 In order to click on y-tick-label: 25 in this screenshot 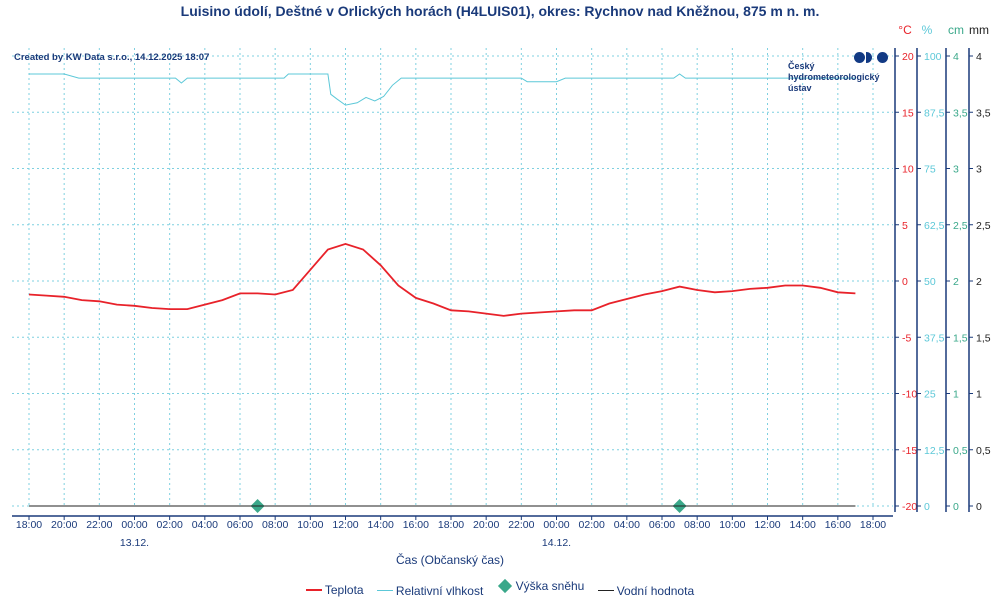, I will do `click(930, 395)`.